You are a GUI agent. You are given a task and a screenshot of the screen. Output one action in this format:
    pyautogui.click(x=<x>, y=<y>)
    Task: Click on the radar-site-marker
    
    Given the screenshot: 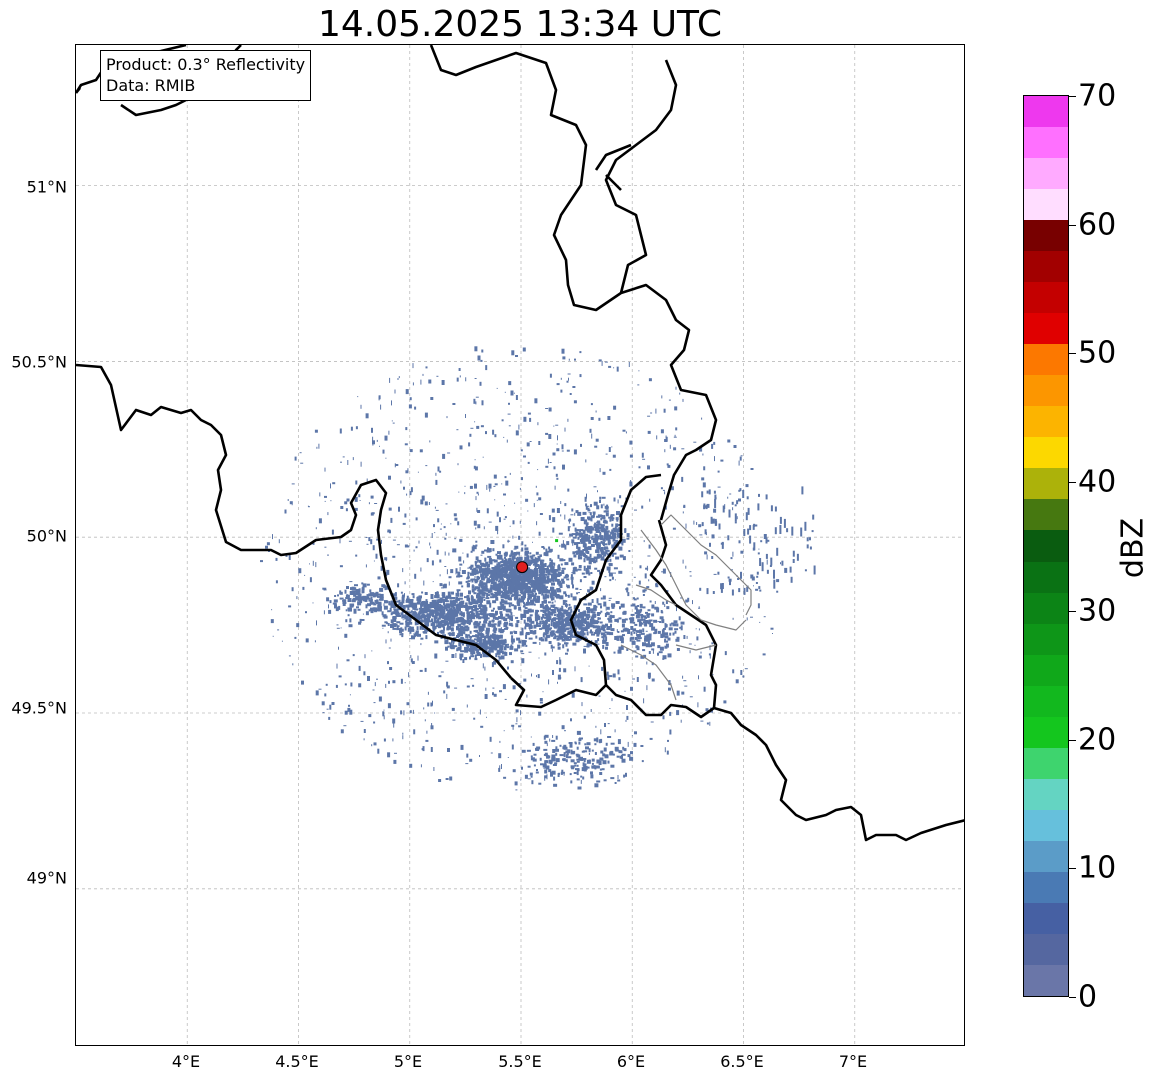 What is the action you would take?
    pyautogui.click(x=522, y=567)
    